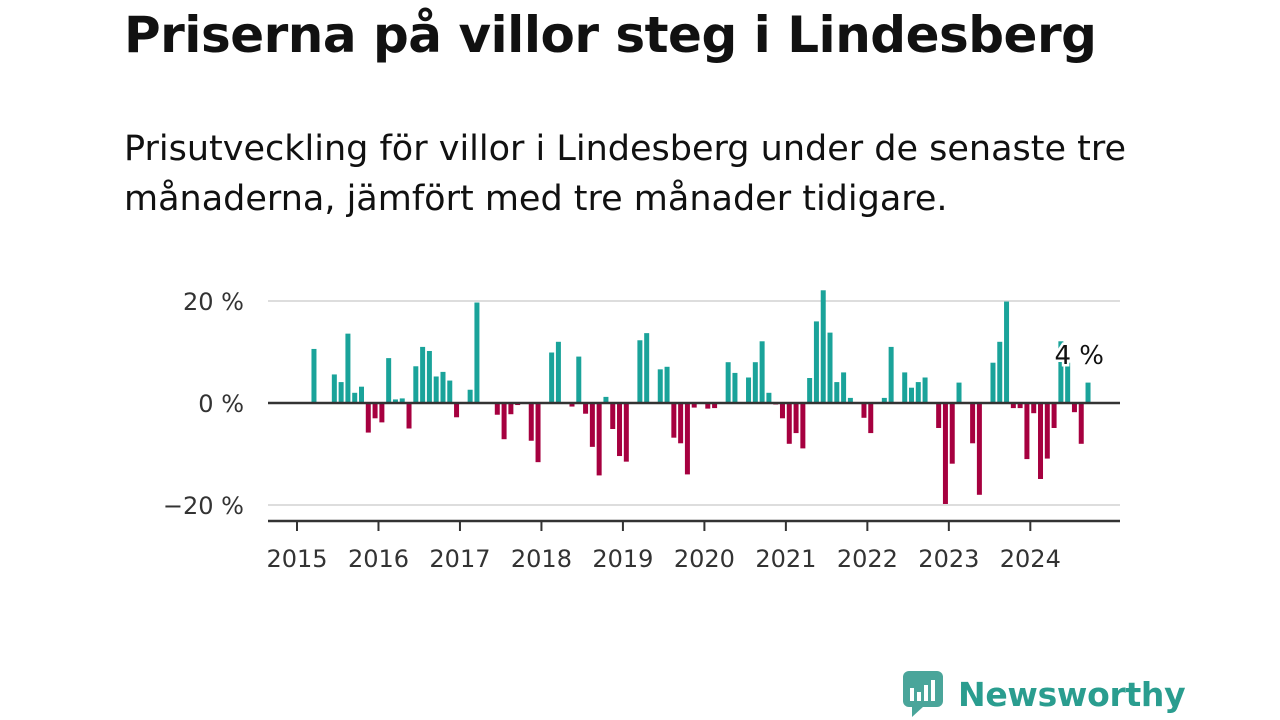 The width and height of the screenshot is (1280, 720). What do you see at coordinates (1072, 694) in the screenshot?
I see `brand-name: Newsworthy` at bounding box center [1072, 694].